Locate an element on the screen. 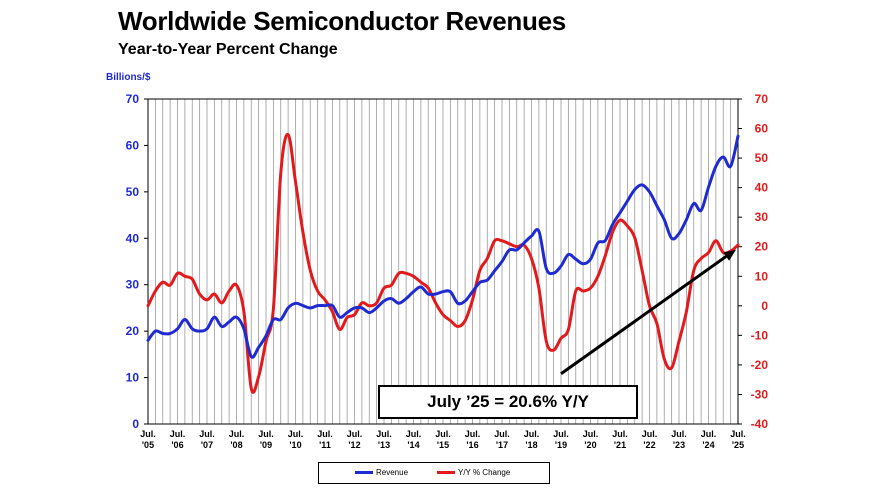  x-axis-tick-year: '09 is located at coordinates (266, 445).